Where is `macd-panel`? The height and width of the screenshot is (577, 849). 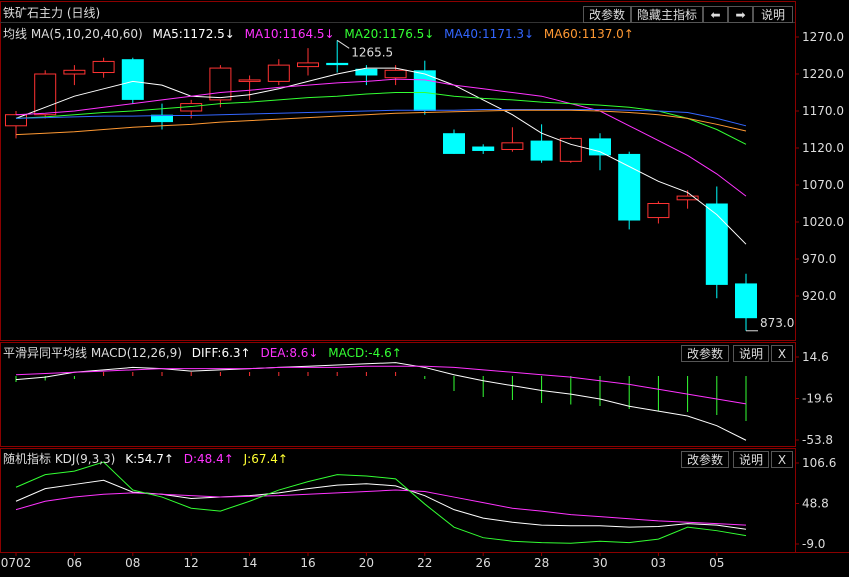 macd-panel is located at coordinates (381, 401).